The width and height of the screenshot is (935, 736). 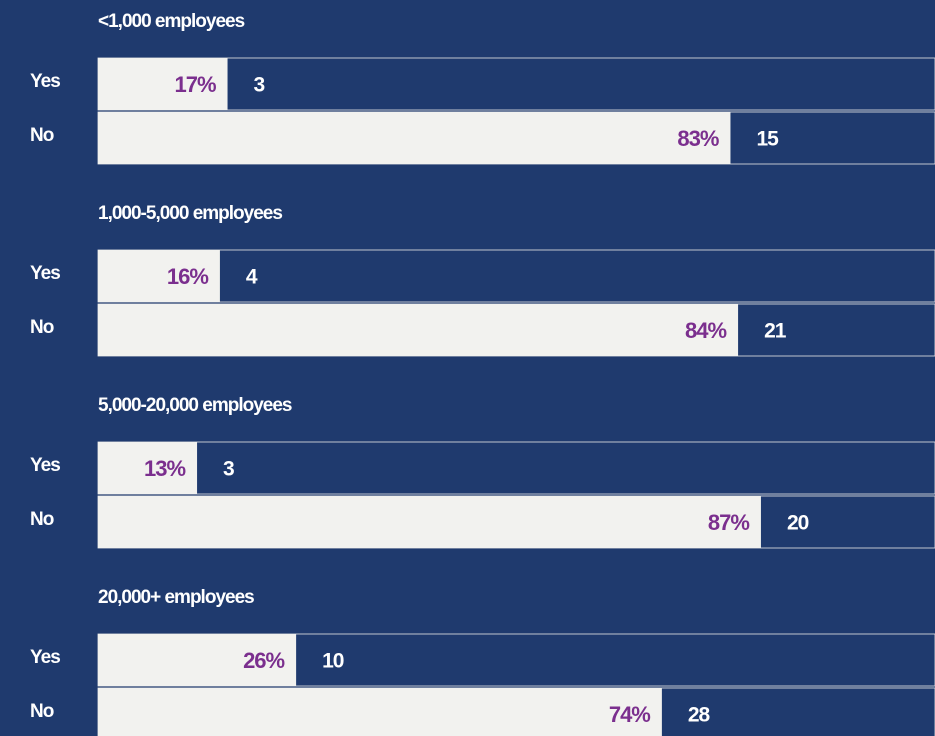 I want to click on value-label: 87%, so click(x=728, y=522).